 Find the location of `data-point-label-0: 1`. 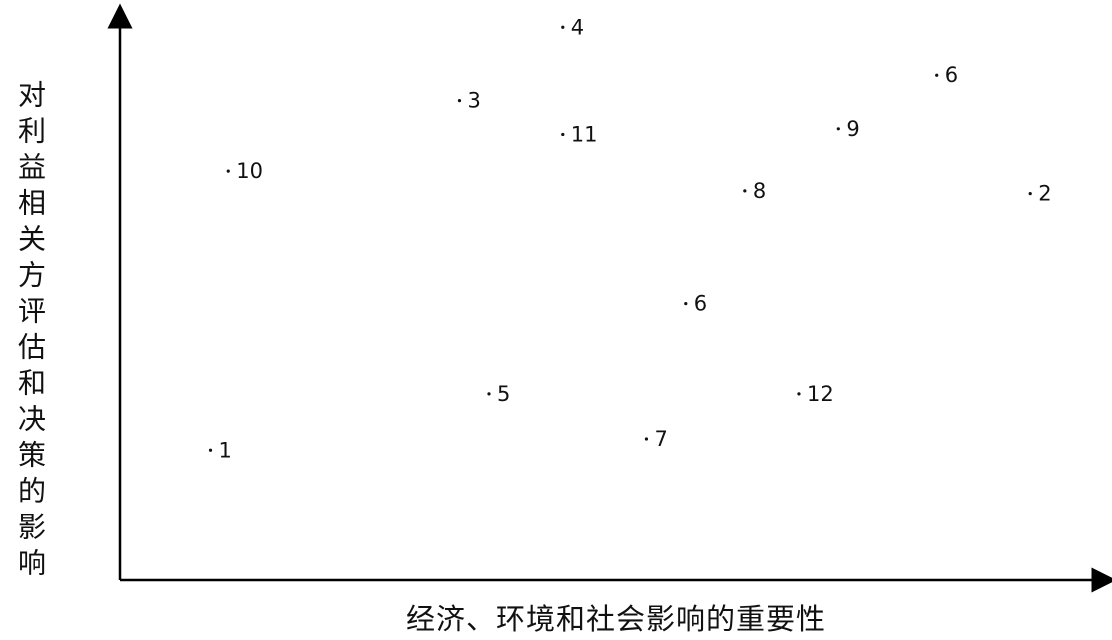

data-point-label-0: 1 is located at coordinates (225, 450).